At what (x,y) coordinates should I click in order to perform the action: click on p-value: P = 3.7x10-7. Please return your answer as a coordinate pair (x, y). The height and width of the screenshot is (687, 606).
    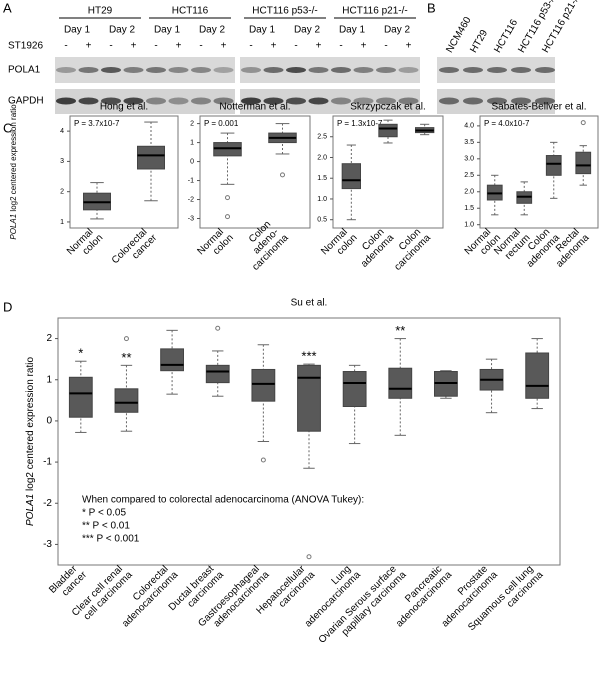
    Looking at the image, I should click on (97, 123).